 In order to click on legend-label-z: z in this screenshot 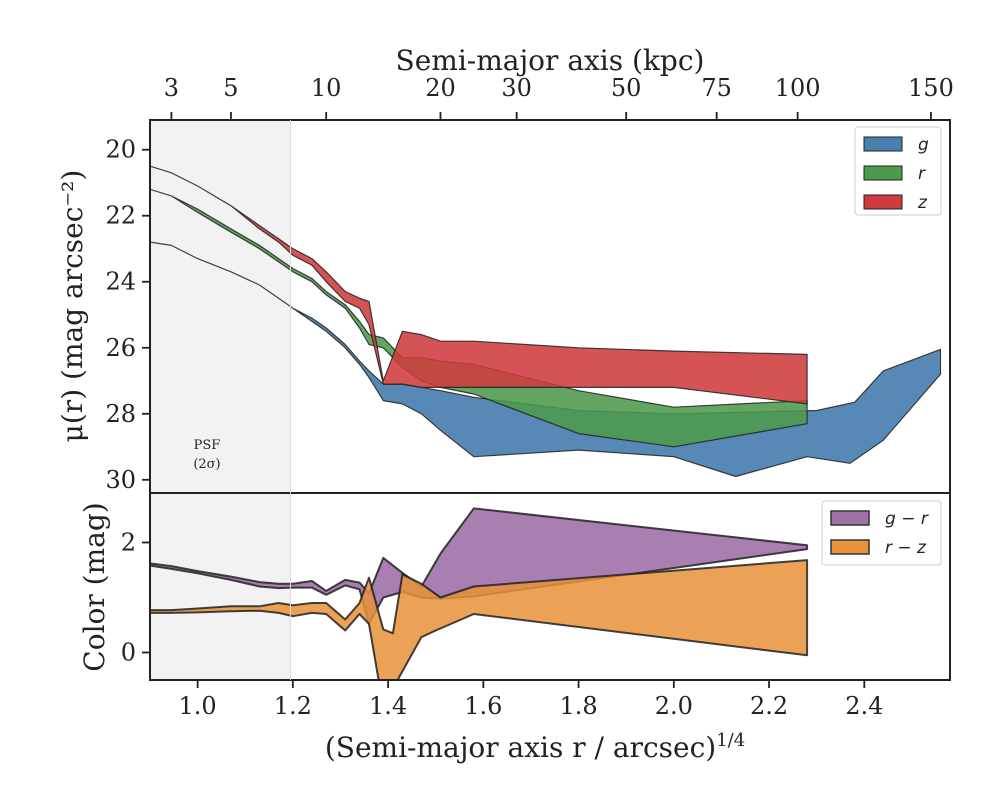, I will do `click(922, 203)`.